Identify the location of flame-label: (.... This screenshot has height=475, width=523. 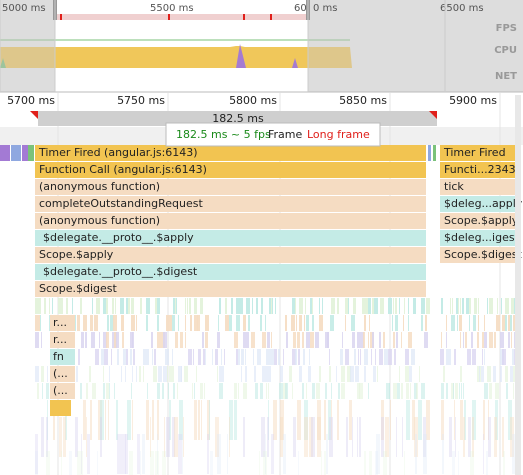
(60, 373).